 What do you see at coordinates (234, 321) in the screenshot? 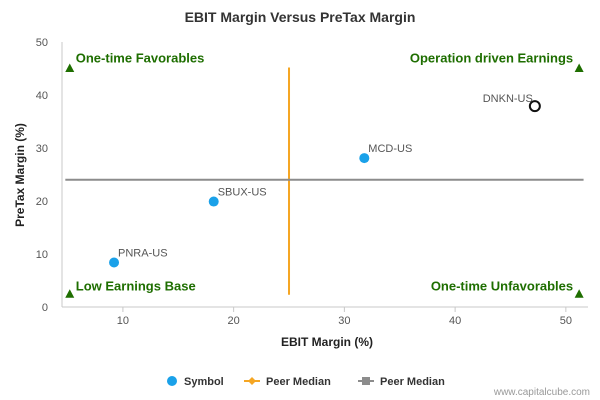
I see `x-tick-label: 20` at bounding box center [234, 321].